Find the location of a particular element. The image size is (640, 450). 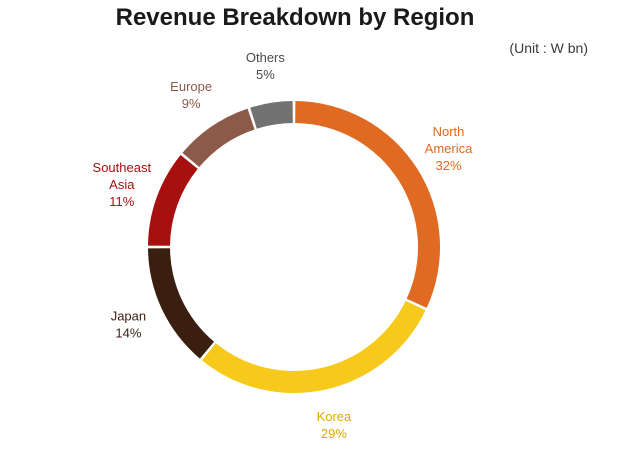

slice-north-america is located at coordinates (367, 204).